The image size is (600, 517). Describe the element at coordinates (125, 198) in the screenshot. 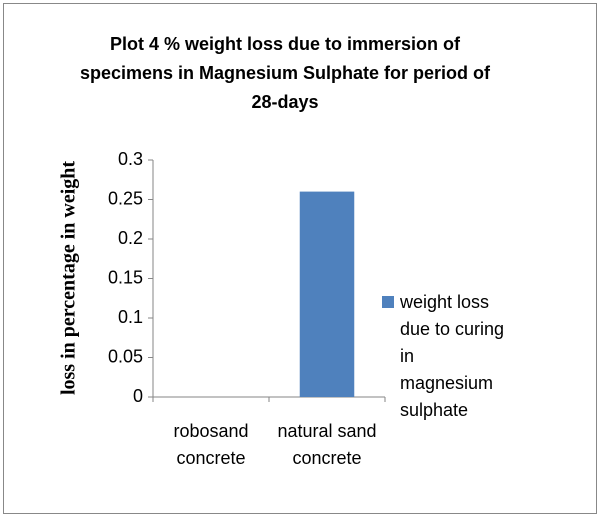

I see `y-tick-label: 0.25` at that location.